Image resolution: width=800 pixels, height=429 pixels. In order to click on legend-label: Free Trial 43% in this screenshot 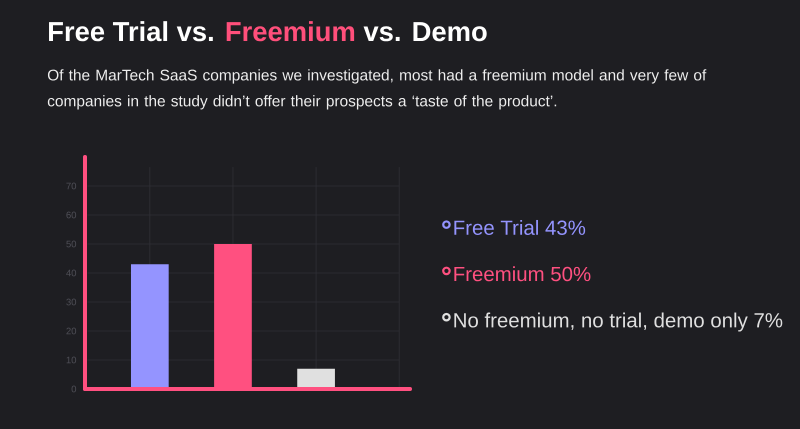, I will do `click(520, 227)`.